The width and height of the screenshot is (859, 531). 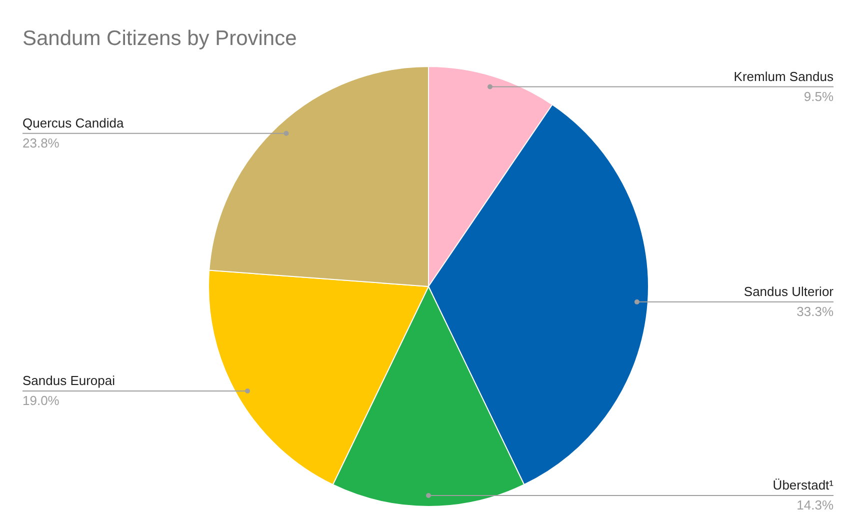 I want to click on slice-label: Überstadt¹, so click(x=803, y=485).